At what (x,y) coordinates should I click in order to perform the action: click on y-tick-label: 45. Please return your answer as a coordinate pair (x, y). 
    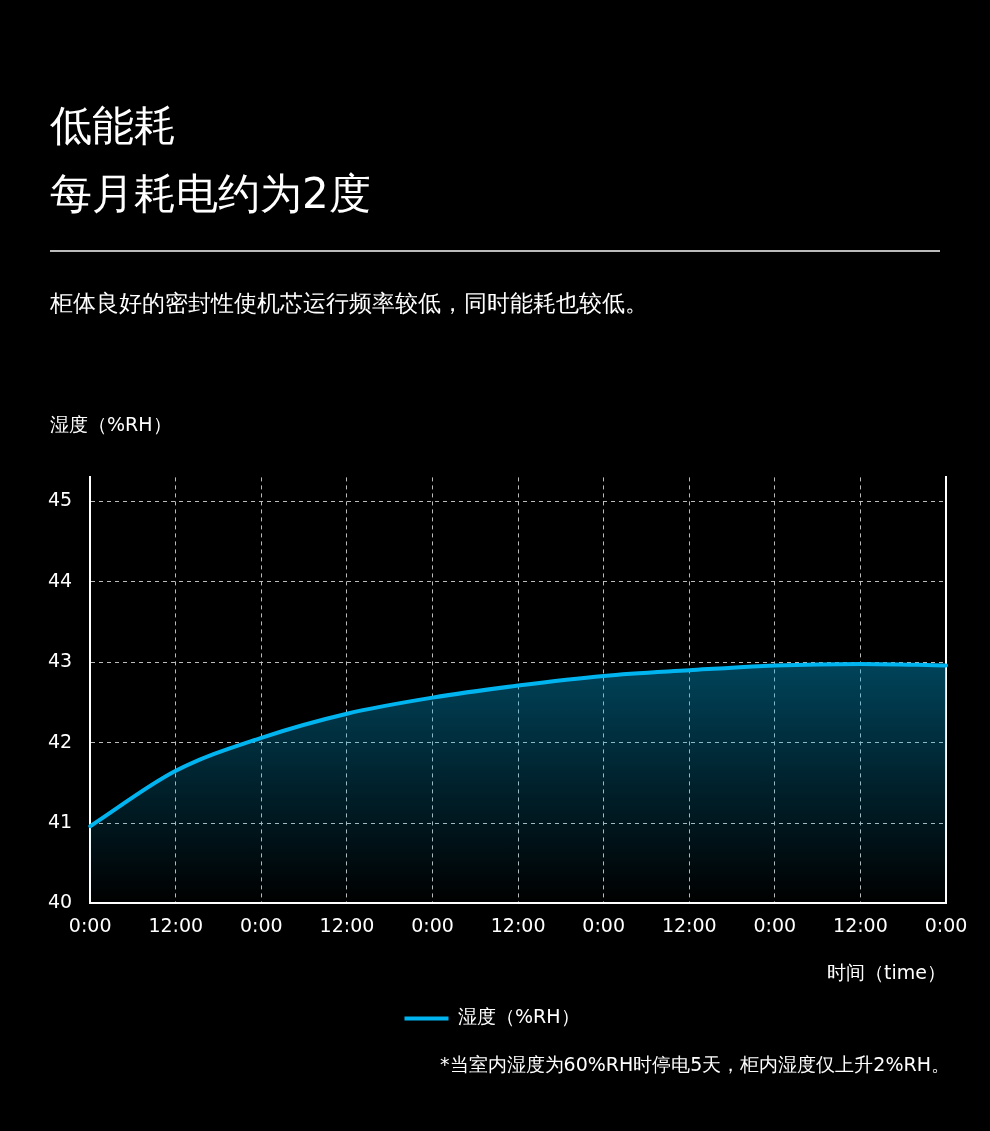
    Looking at the image, I should click on (60, 499).